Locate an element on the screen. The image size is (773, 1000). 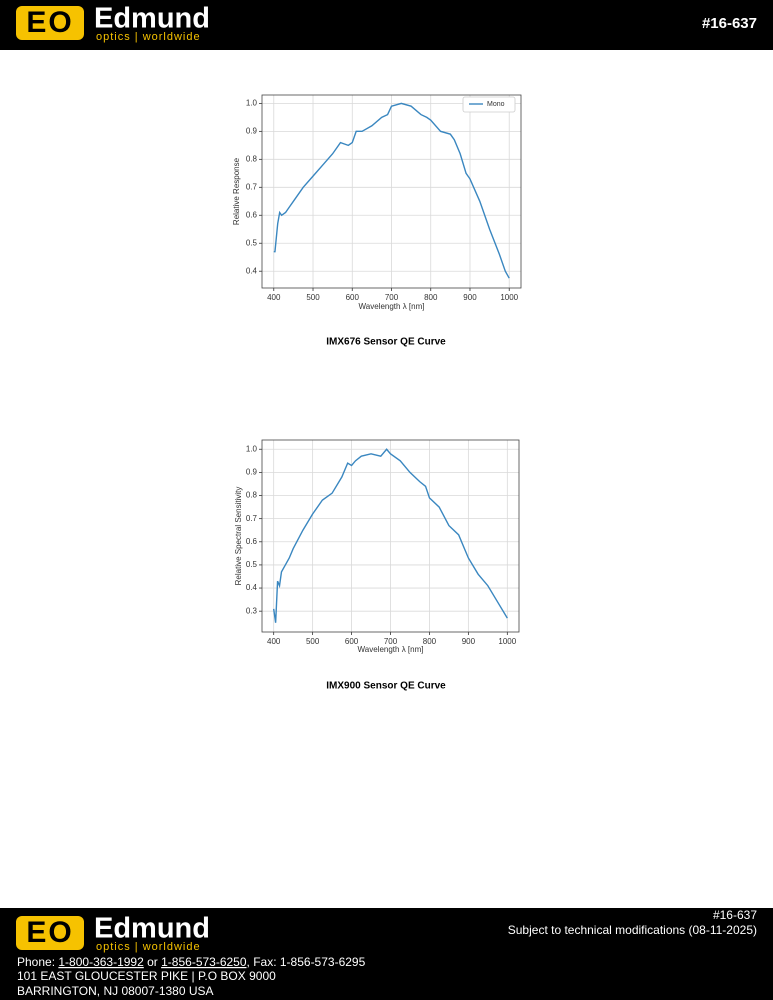
header-band is located at coordinates (386, 25).